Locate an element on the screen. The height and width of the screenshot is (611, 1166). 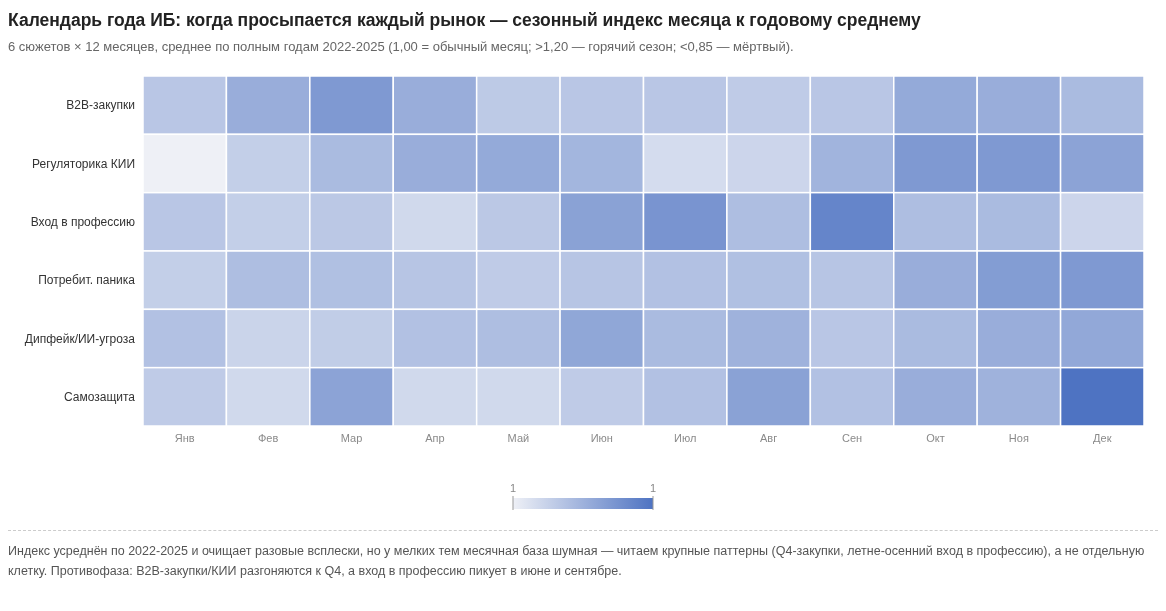
x-tick-label: Май is located at coordinates (518, 437).